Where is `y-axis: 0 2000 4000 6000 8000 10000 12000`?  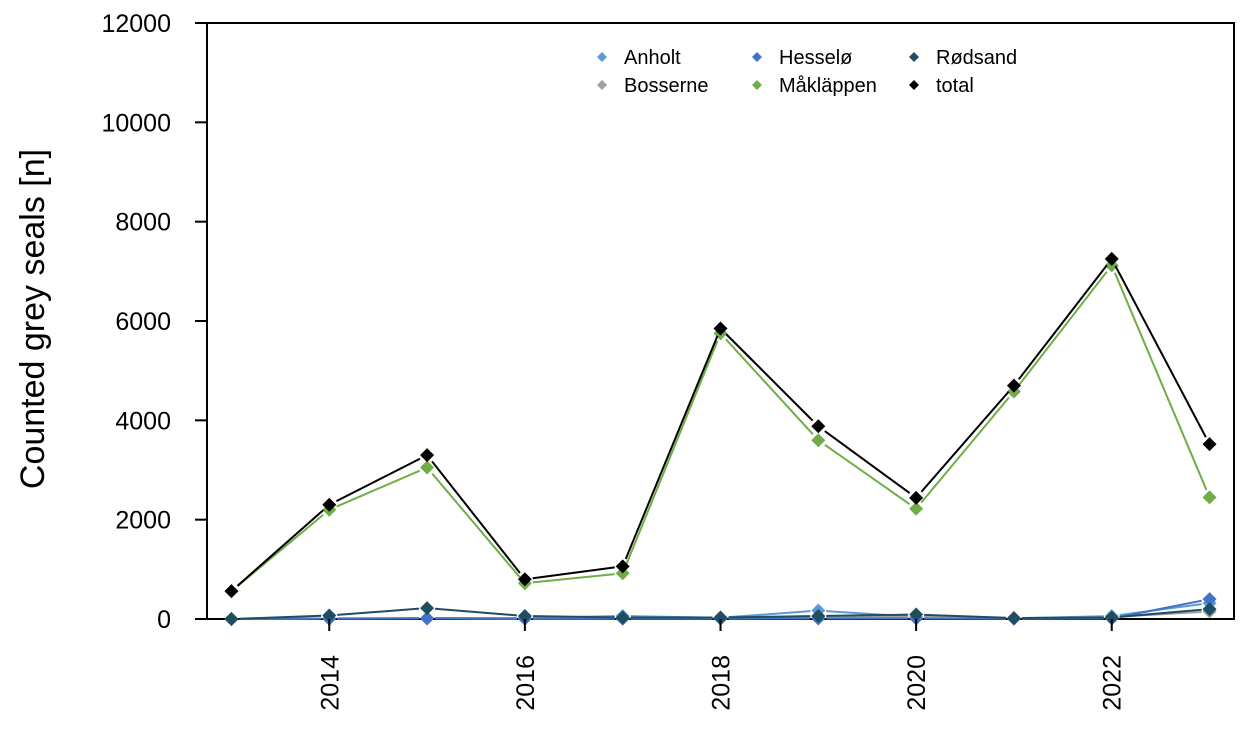 y-axis: 0 2000 4000 6000 8000 10000 12000 is located at coordinates (154, 322).